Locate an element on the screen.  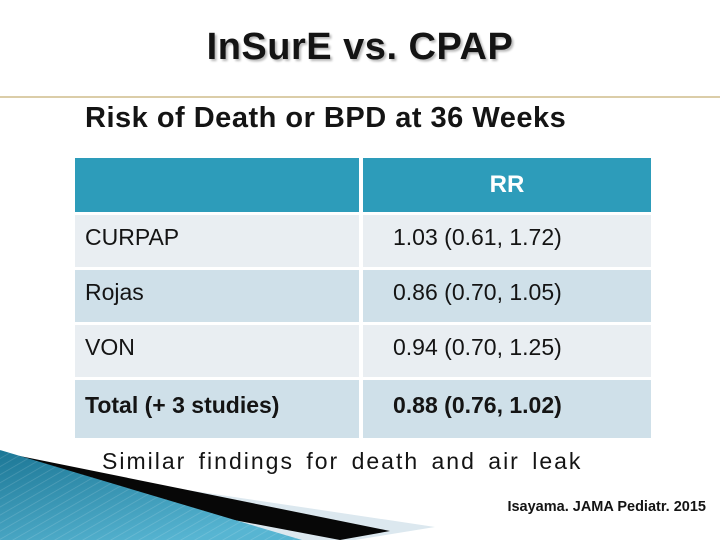
corner-decoration-triangles is located at coordinates (217, 495).